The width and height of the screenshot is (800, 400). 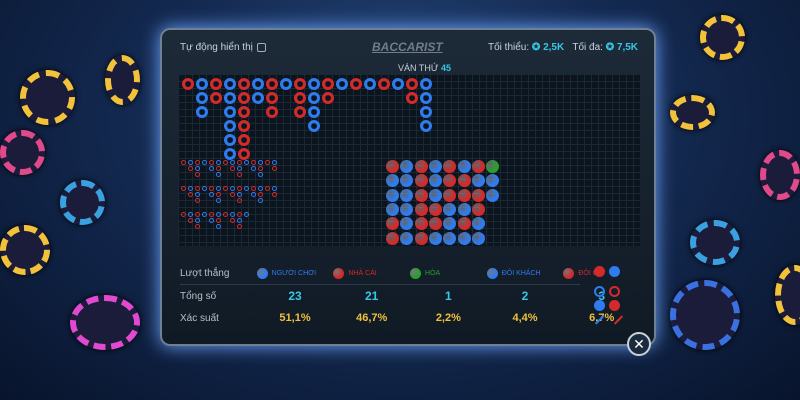 I want to click on bet-limits: Tối thiểu: ✪ 2,5K Tối đa: ✪ 7,5K, so click(x=563, y=47).